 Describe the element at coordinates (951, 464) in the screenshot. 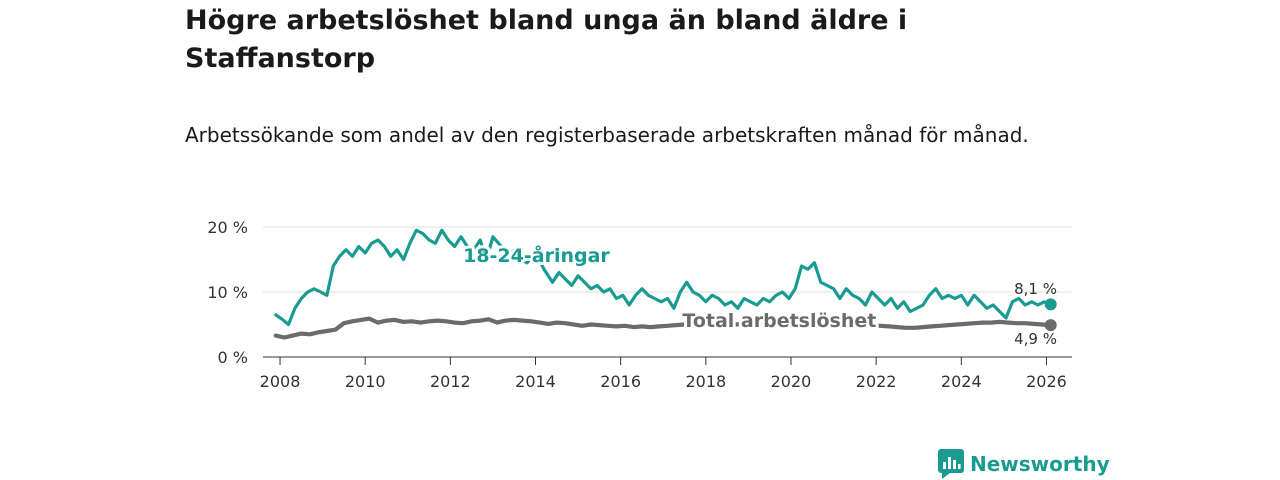

I see `newsworthy-logo-icon` at that location.